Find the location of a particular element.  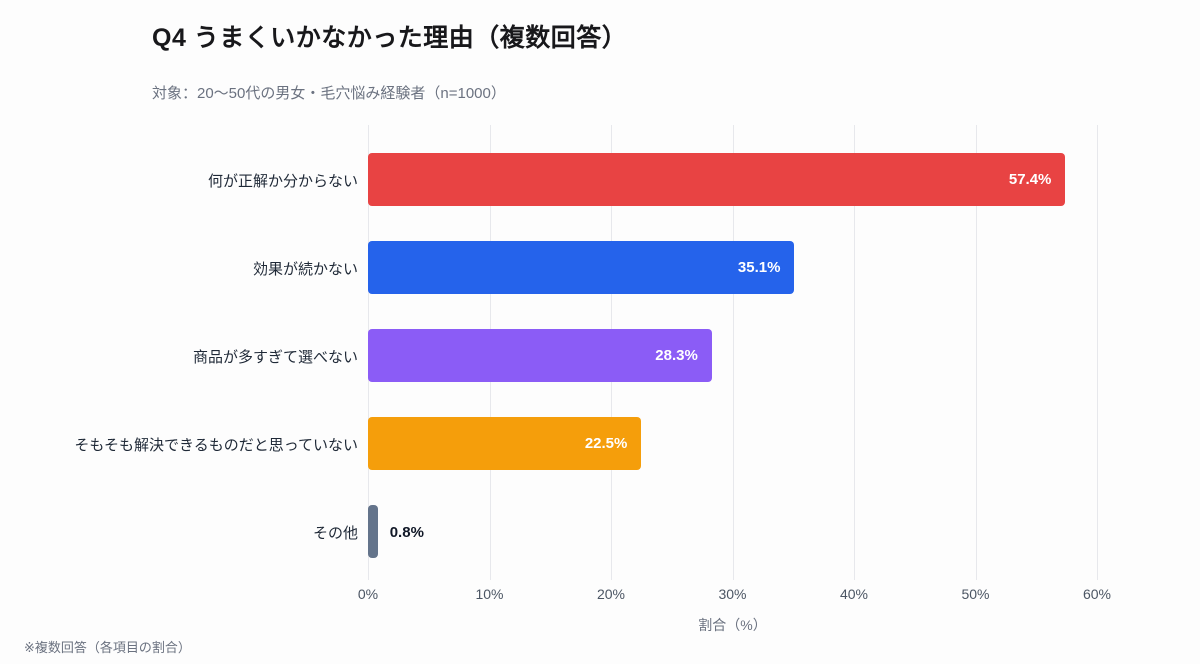

category-label: 効果が続かない is located at coordinates (305, 269).